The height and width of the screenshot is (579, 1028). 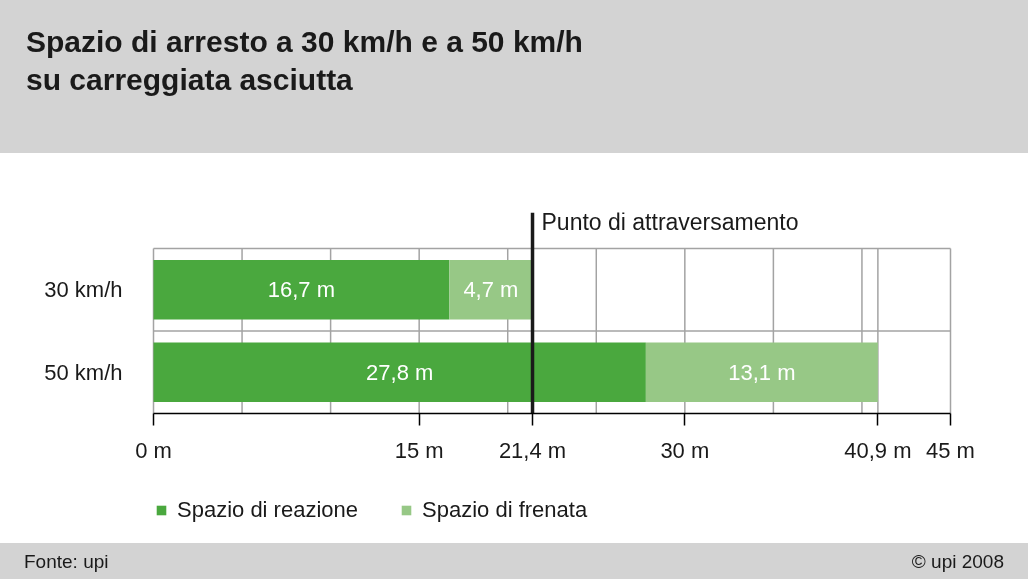 What do you see at coordinates (268, 510) in the screenshot?
I see `legend-label: Spazio di reazione` at bounding box center [268, 510].